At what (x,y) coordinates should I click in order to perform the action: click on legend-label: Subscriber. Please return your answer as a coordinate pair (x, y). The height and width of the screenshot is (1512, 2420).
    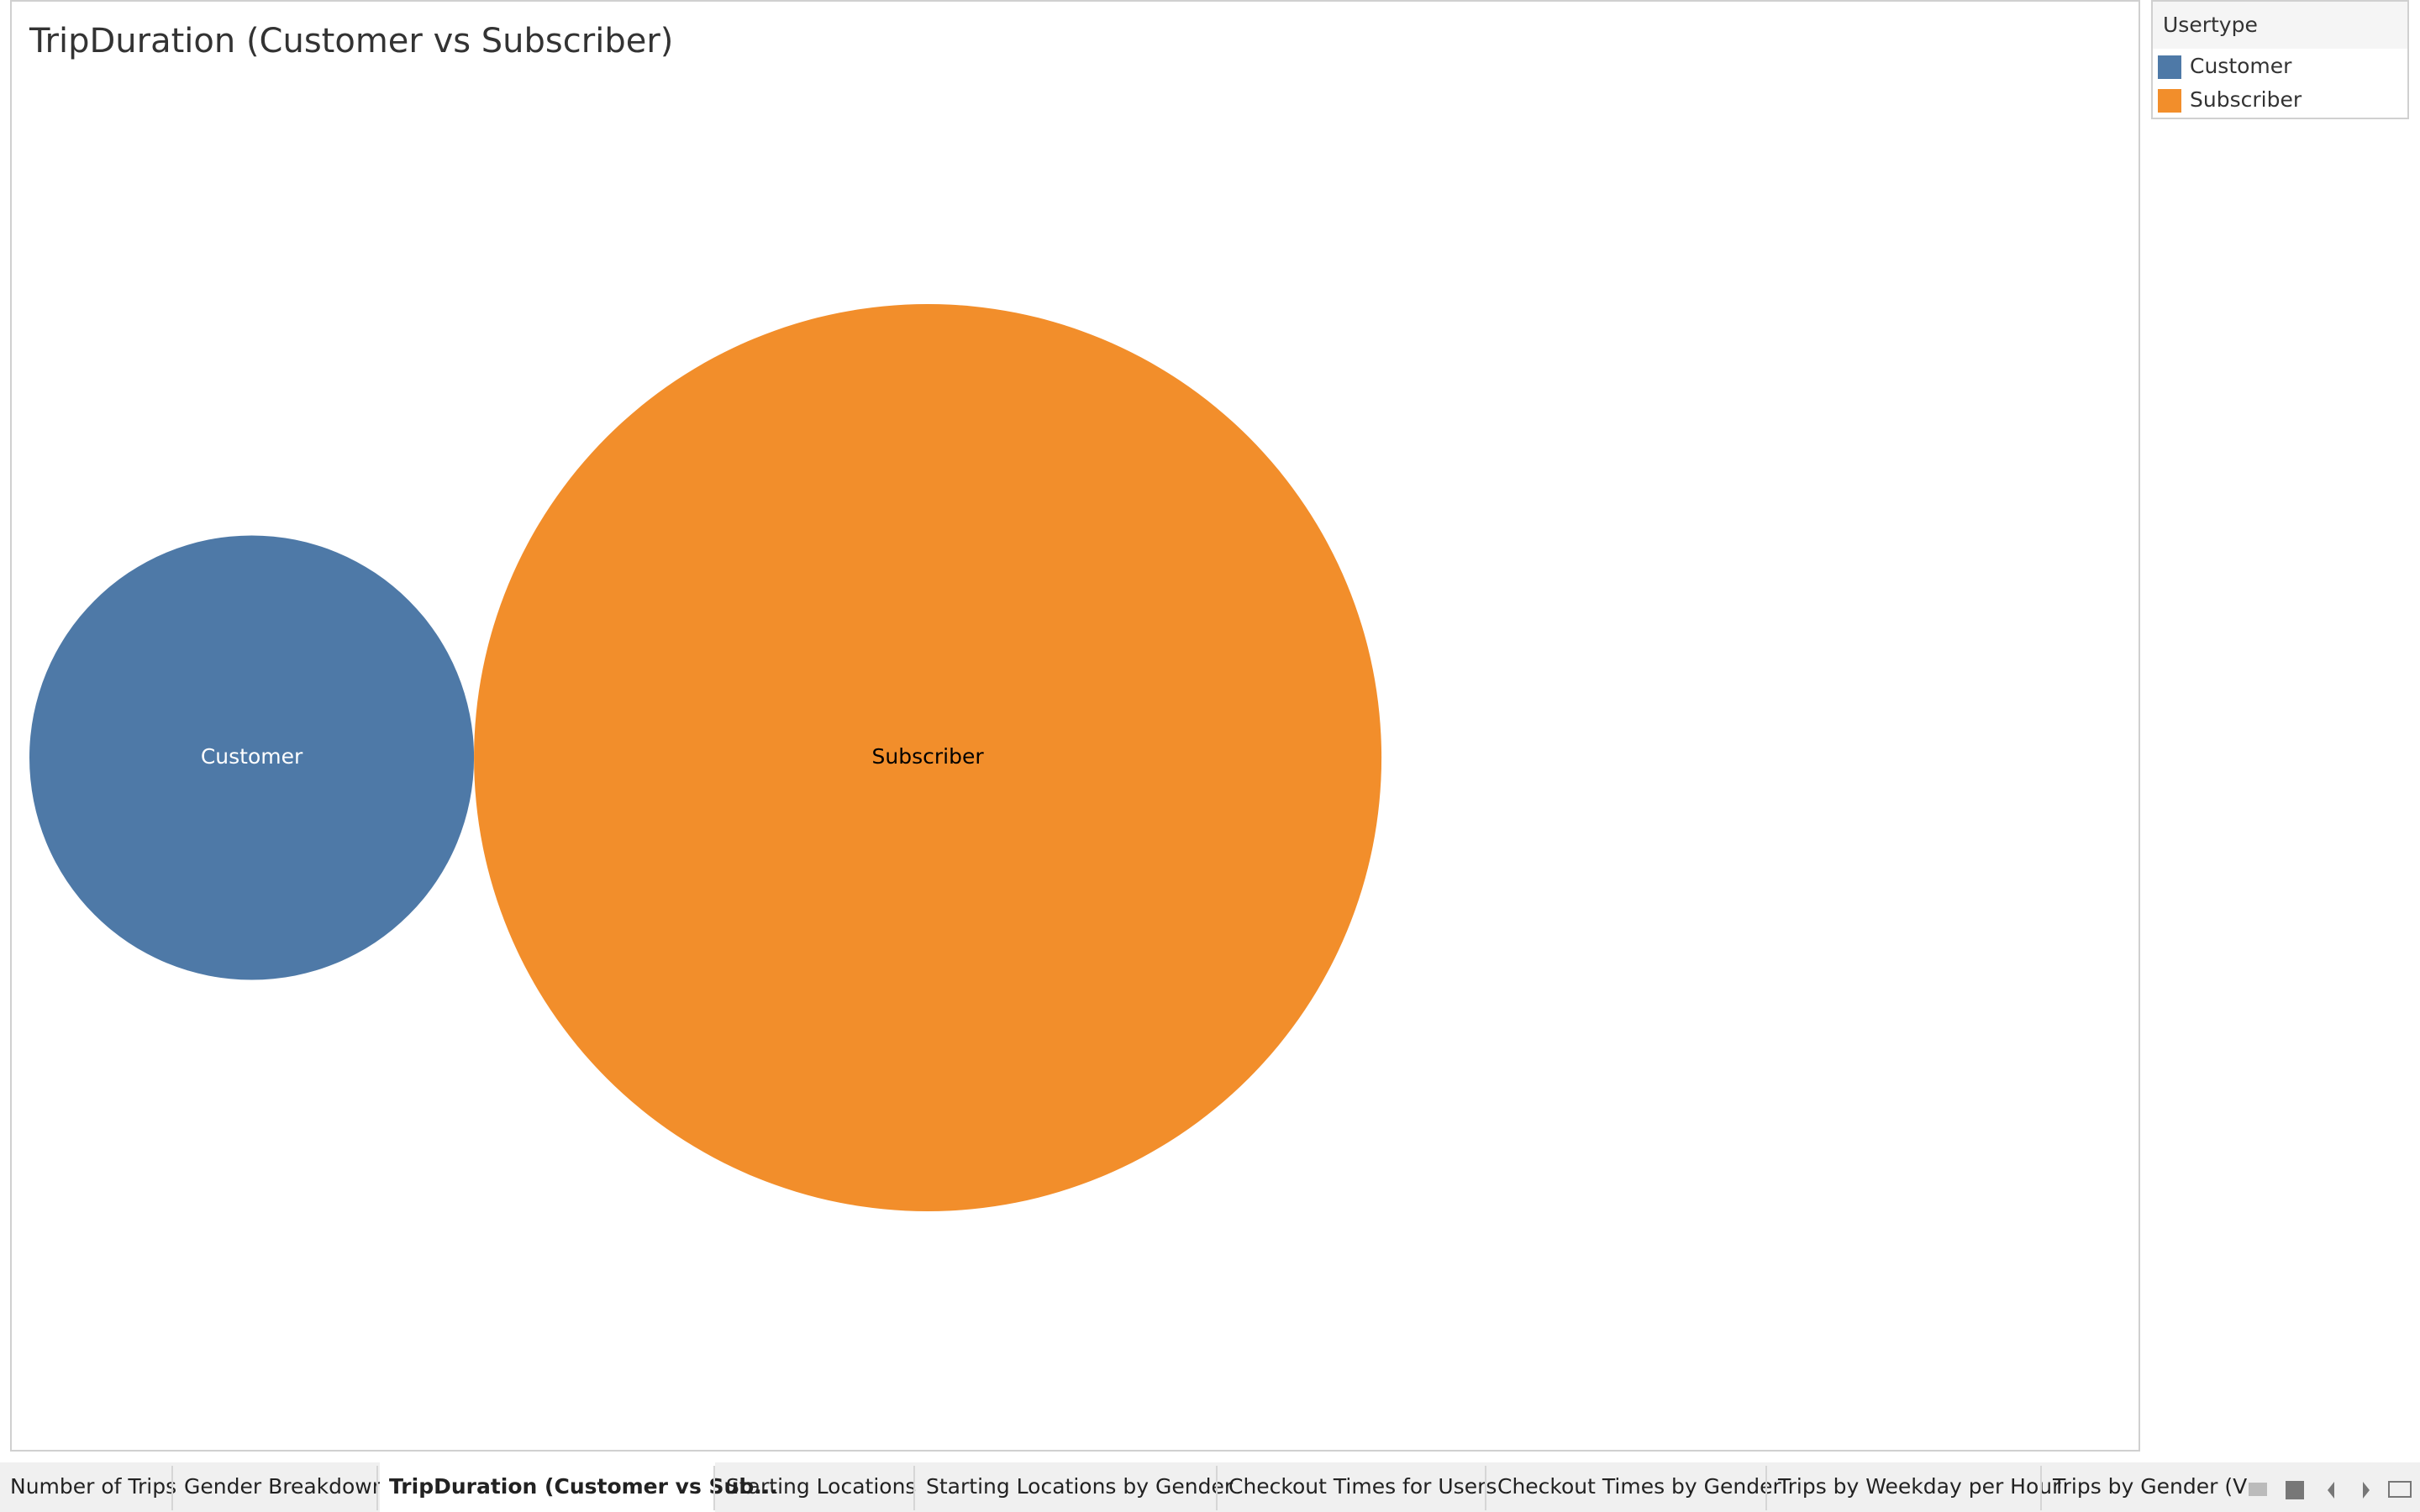
    Looking at the image, I should click on (2246, 99).